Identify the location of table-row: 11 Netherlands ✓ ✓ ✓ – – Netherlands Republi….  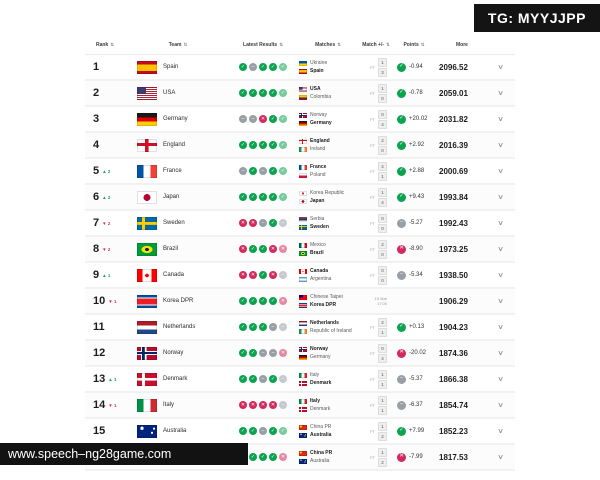
(300, 328).